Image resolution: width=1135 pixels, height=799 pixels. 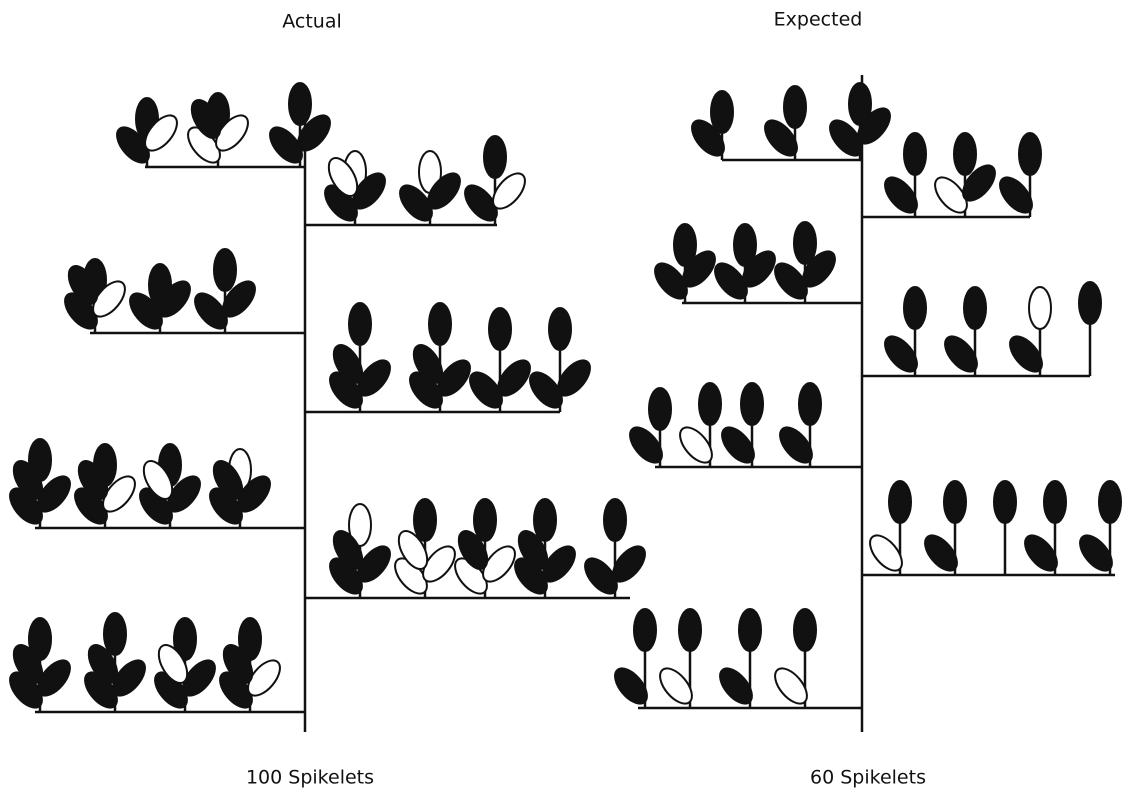 What do you see at coordinates (312, 22) in the screenshot?
I see `panel-title: Actual` at bounding box center [312, 22].